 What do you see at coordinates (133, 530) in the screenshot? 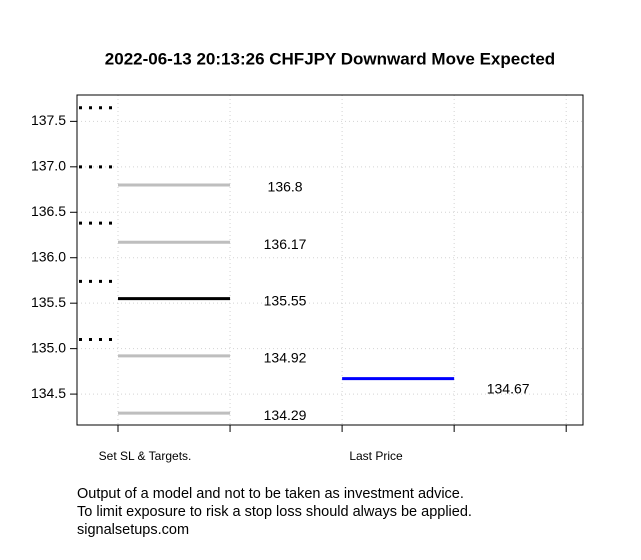
I see `footer-line: signalsetups.com` at bounding box center [133, 530].